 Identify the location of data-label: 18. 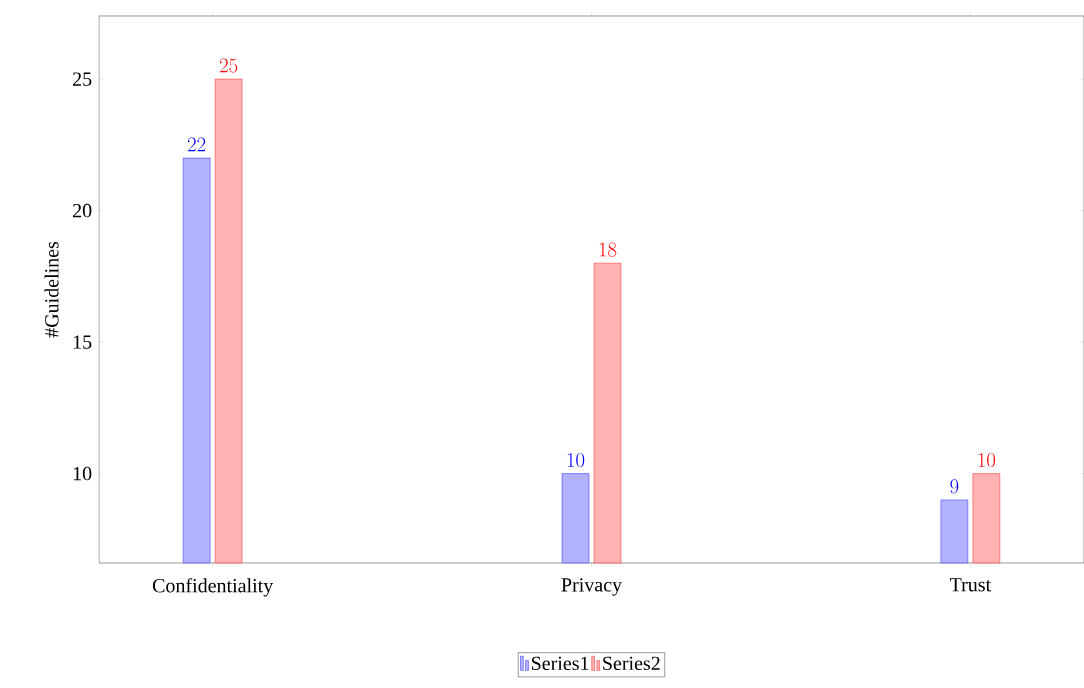
(608, 249).